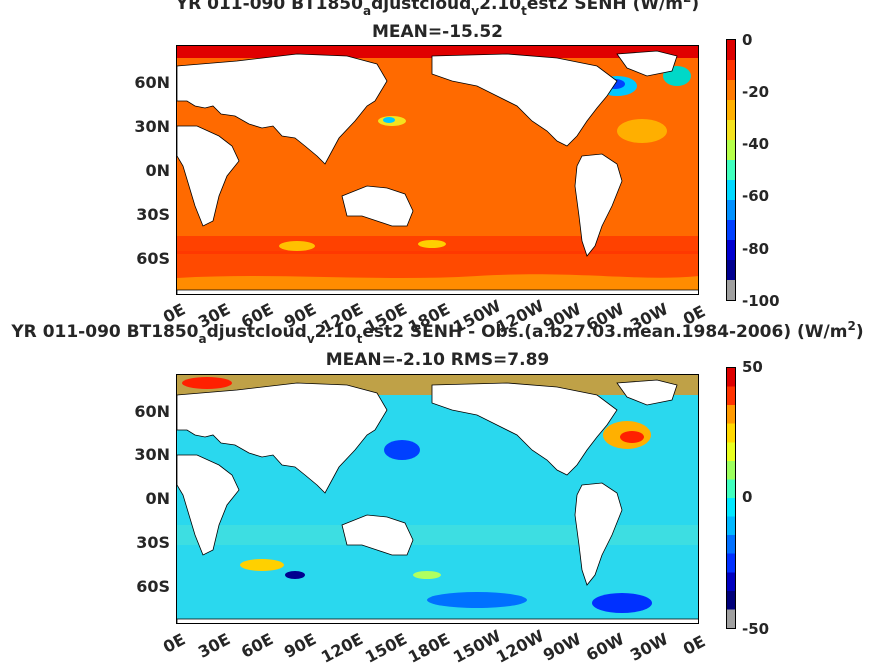 This screenshot has height=667, width=875. I want to click on colorbar-label: -60, so click(756, 196).